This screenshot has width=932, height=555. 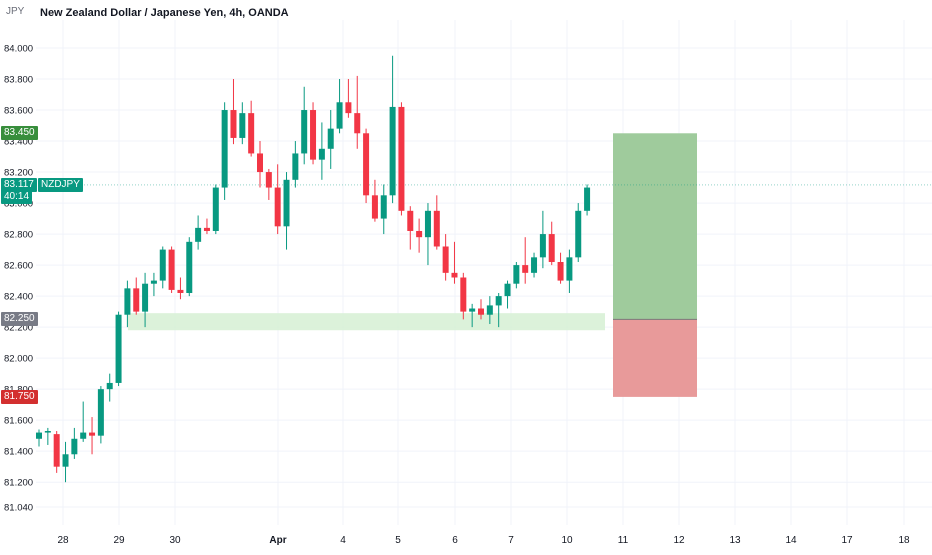 What do you see at coordinates (175, 540) in the screenshot?
I see `x-tick-label: 30` at bounding box center [175, 540].